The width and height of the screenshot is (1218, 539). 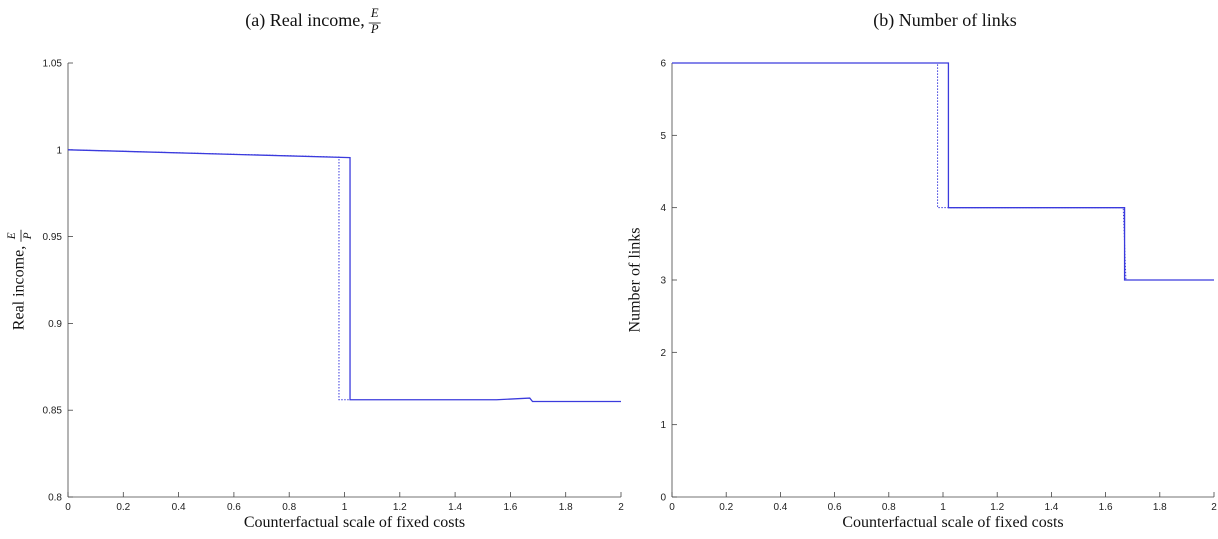 What do you see at coordinates (663, 498) in the screenshot?
I see `y-tick-label: 0` at bounding box center [663, 498].